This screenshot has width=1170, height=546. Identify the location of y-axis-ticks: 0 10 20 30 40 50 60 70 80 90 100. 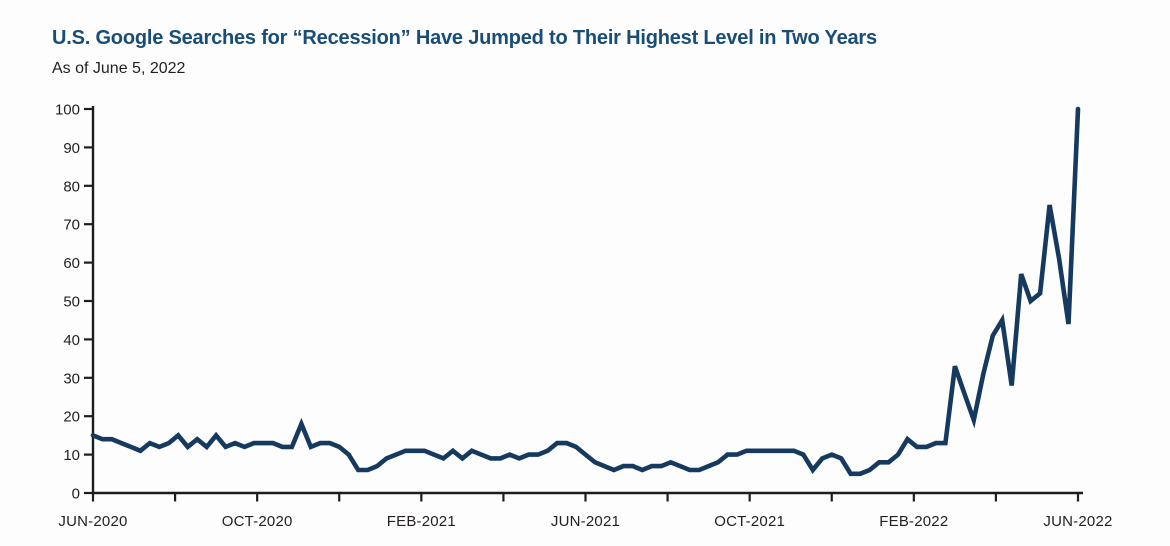
(74, 302).